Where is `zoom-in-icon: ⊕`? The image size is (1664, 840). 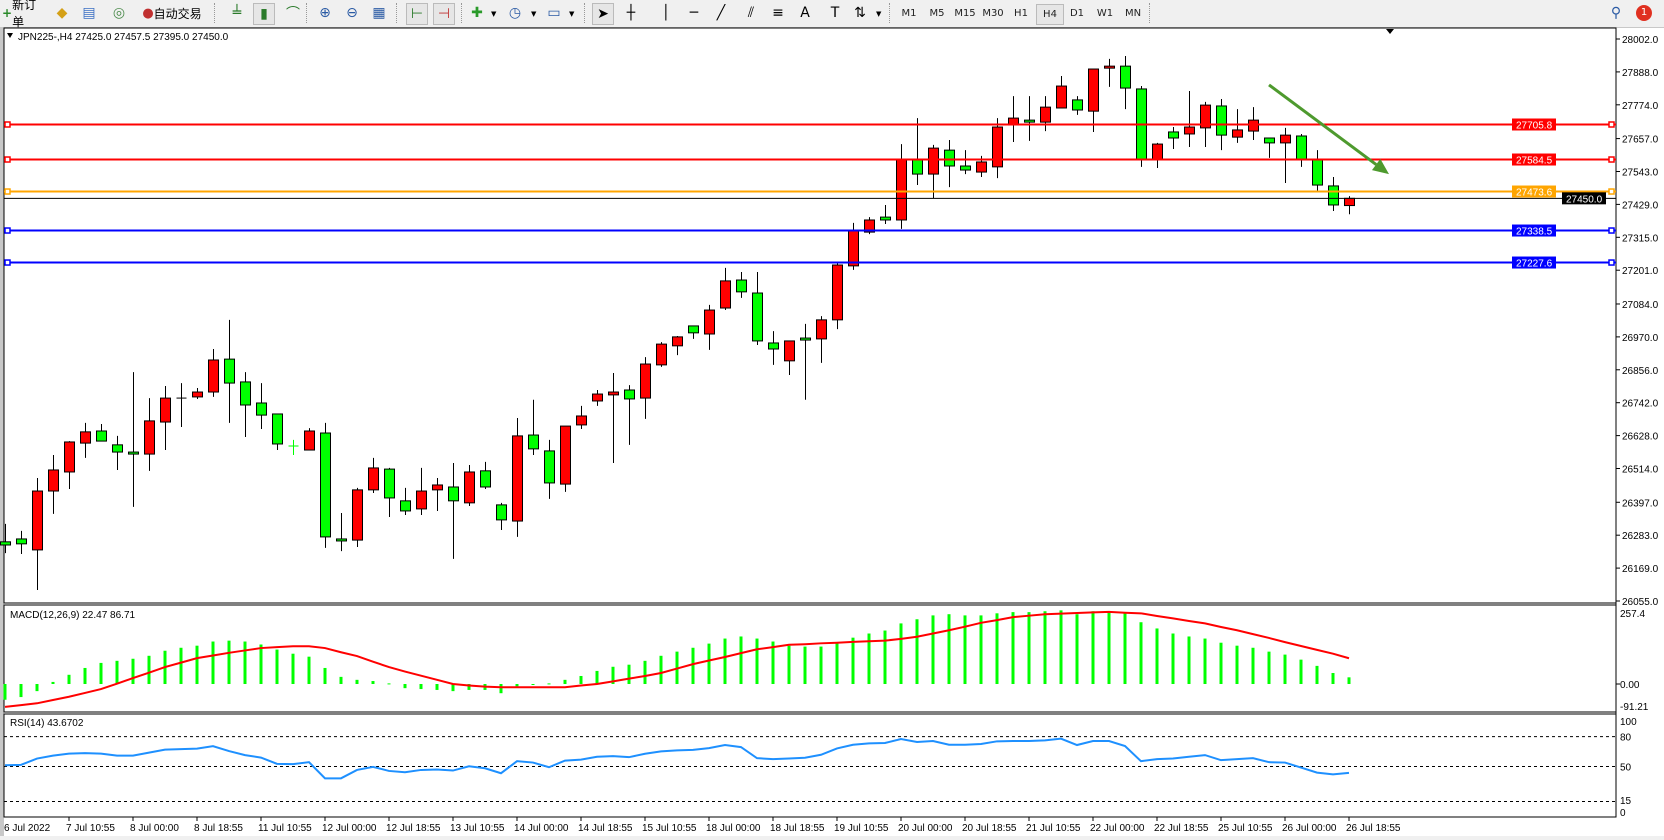
zoom-in-icon: ⊕ is located at coordinates (325, 13).